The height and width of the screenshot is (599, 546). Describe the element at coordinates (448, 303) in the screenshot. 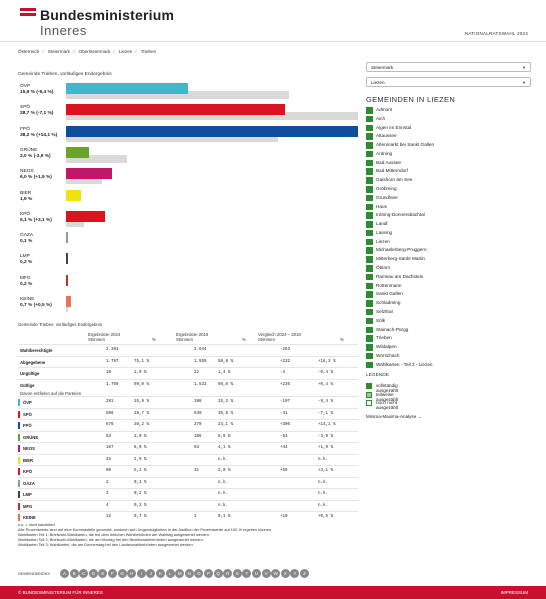

I see `gemeinde-item: Schladming` at that location.